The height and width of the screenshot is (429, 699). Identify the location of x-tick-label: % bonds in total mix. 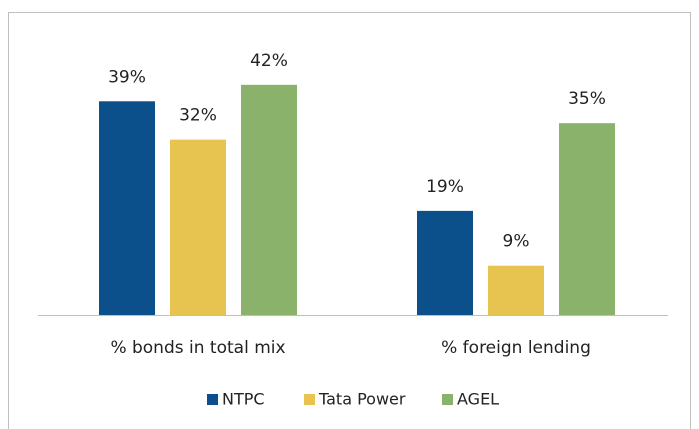
(197, 348).